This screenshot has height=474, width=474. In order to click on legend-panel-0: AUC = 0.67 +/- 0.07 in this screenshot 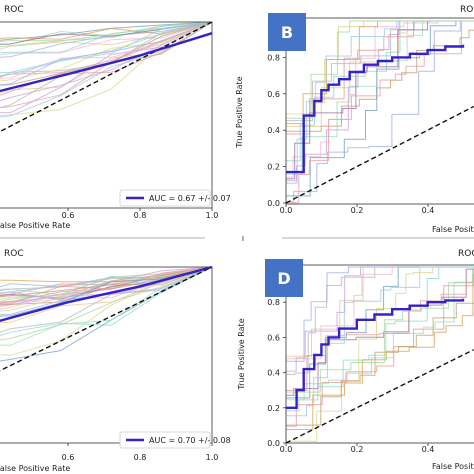, I will do `click(175, 198)`.